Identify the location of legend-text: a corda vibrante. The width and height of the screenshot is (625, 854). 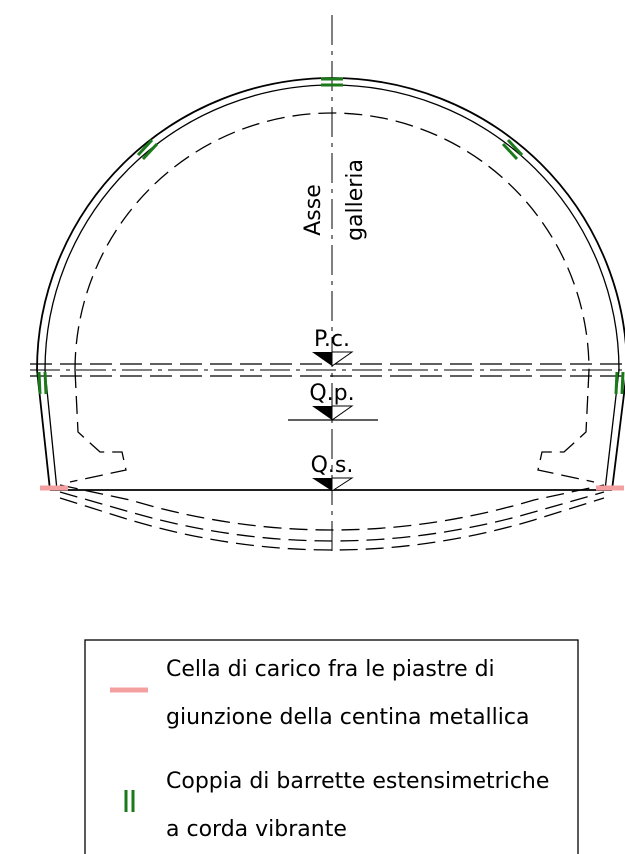
(256, 829).